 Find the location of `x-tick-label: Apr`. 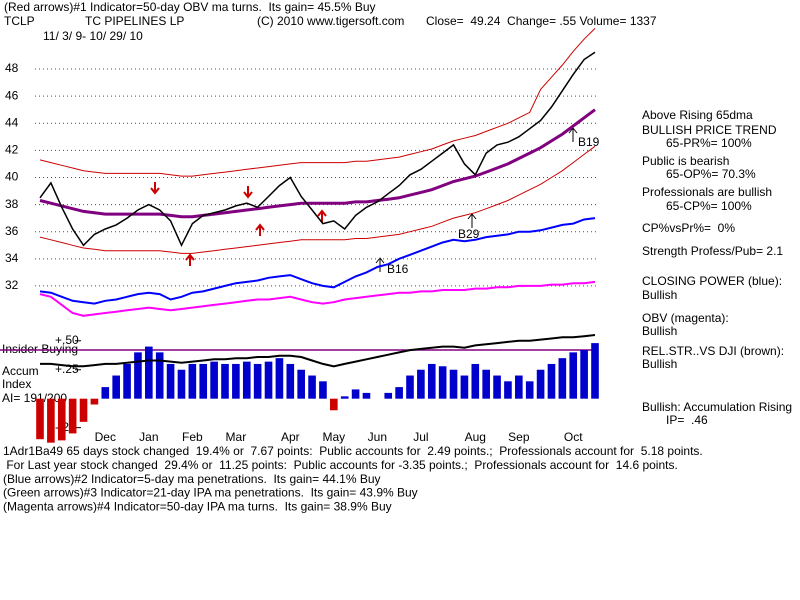

x-tick-label: Apr is located at coordinates (290, 437).